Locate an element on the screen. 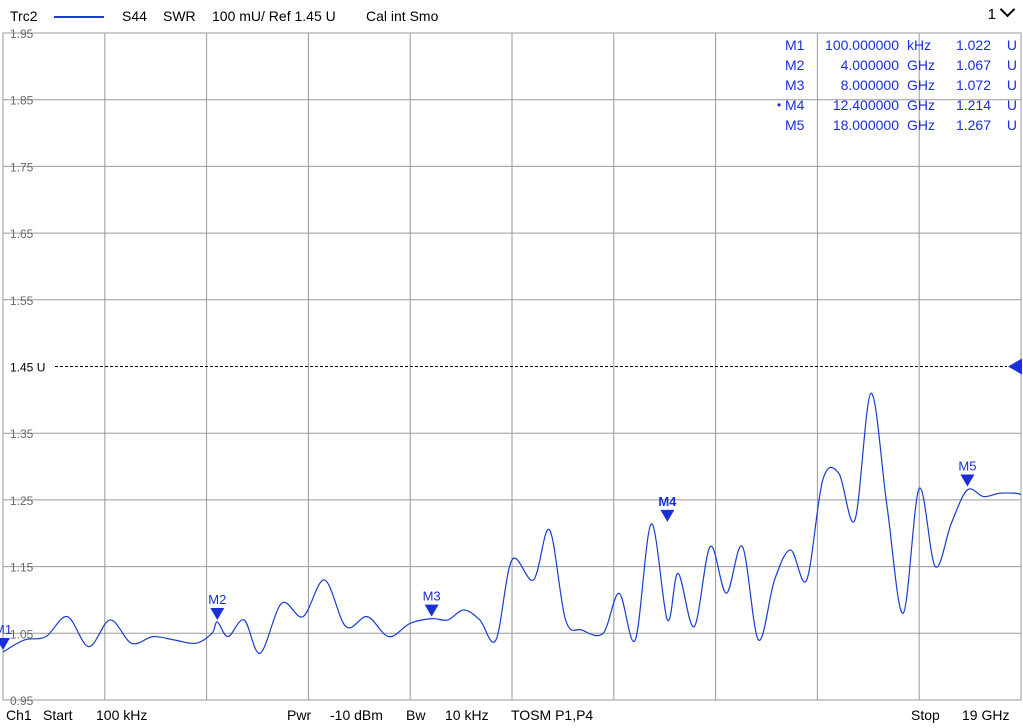 Image resolution: width=1023 pixels, height=728 pixels. reference-level-arrow is located at coordinates (1015, 366).